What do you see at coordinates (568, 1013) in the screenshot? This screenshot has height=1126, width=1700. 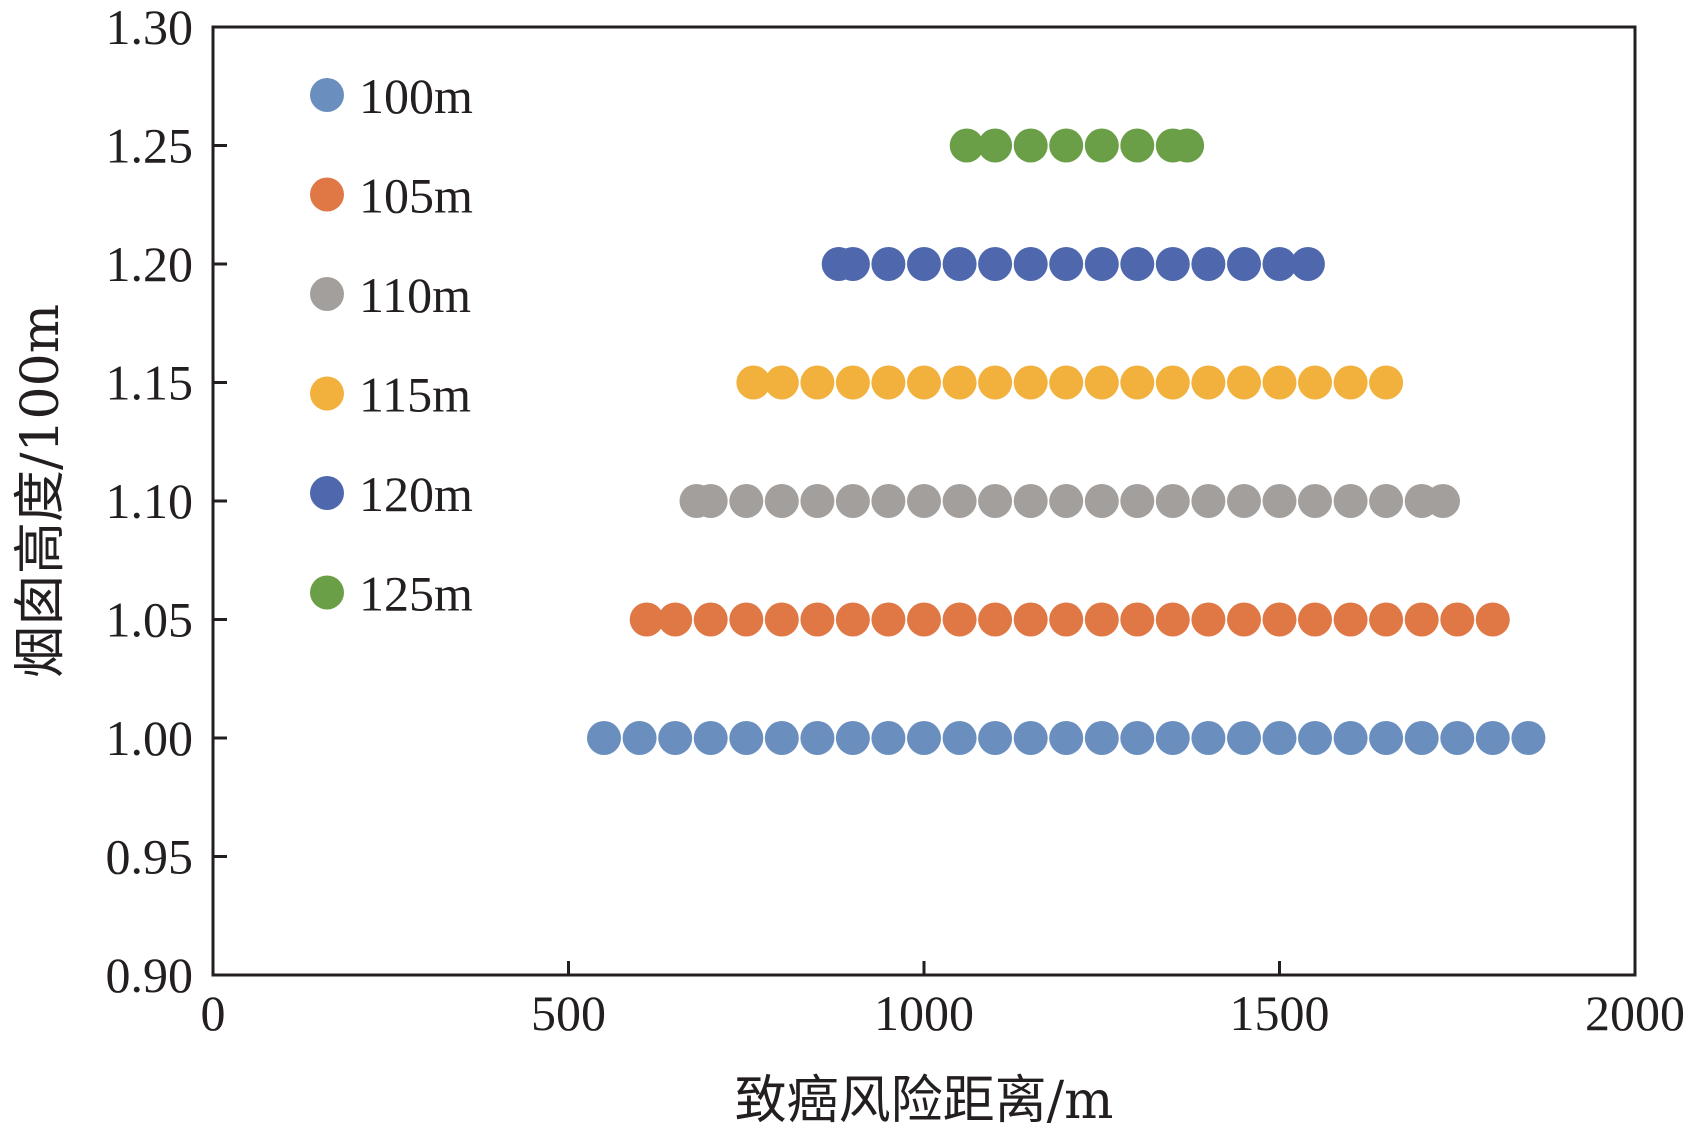 I see `x-tick-label-1: 500` at bounding box center [568, 1013].